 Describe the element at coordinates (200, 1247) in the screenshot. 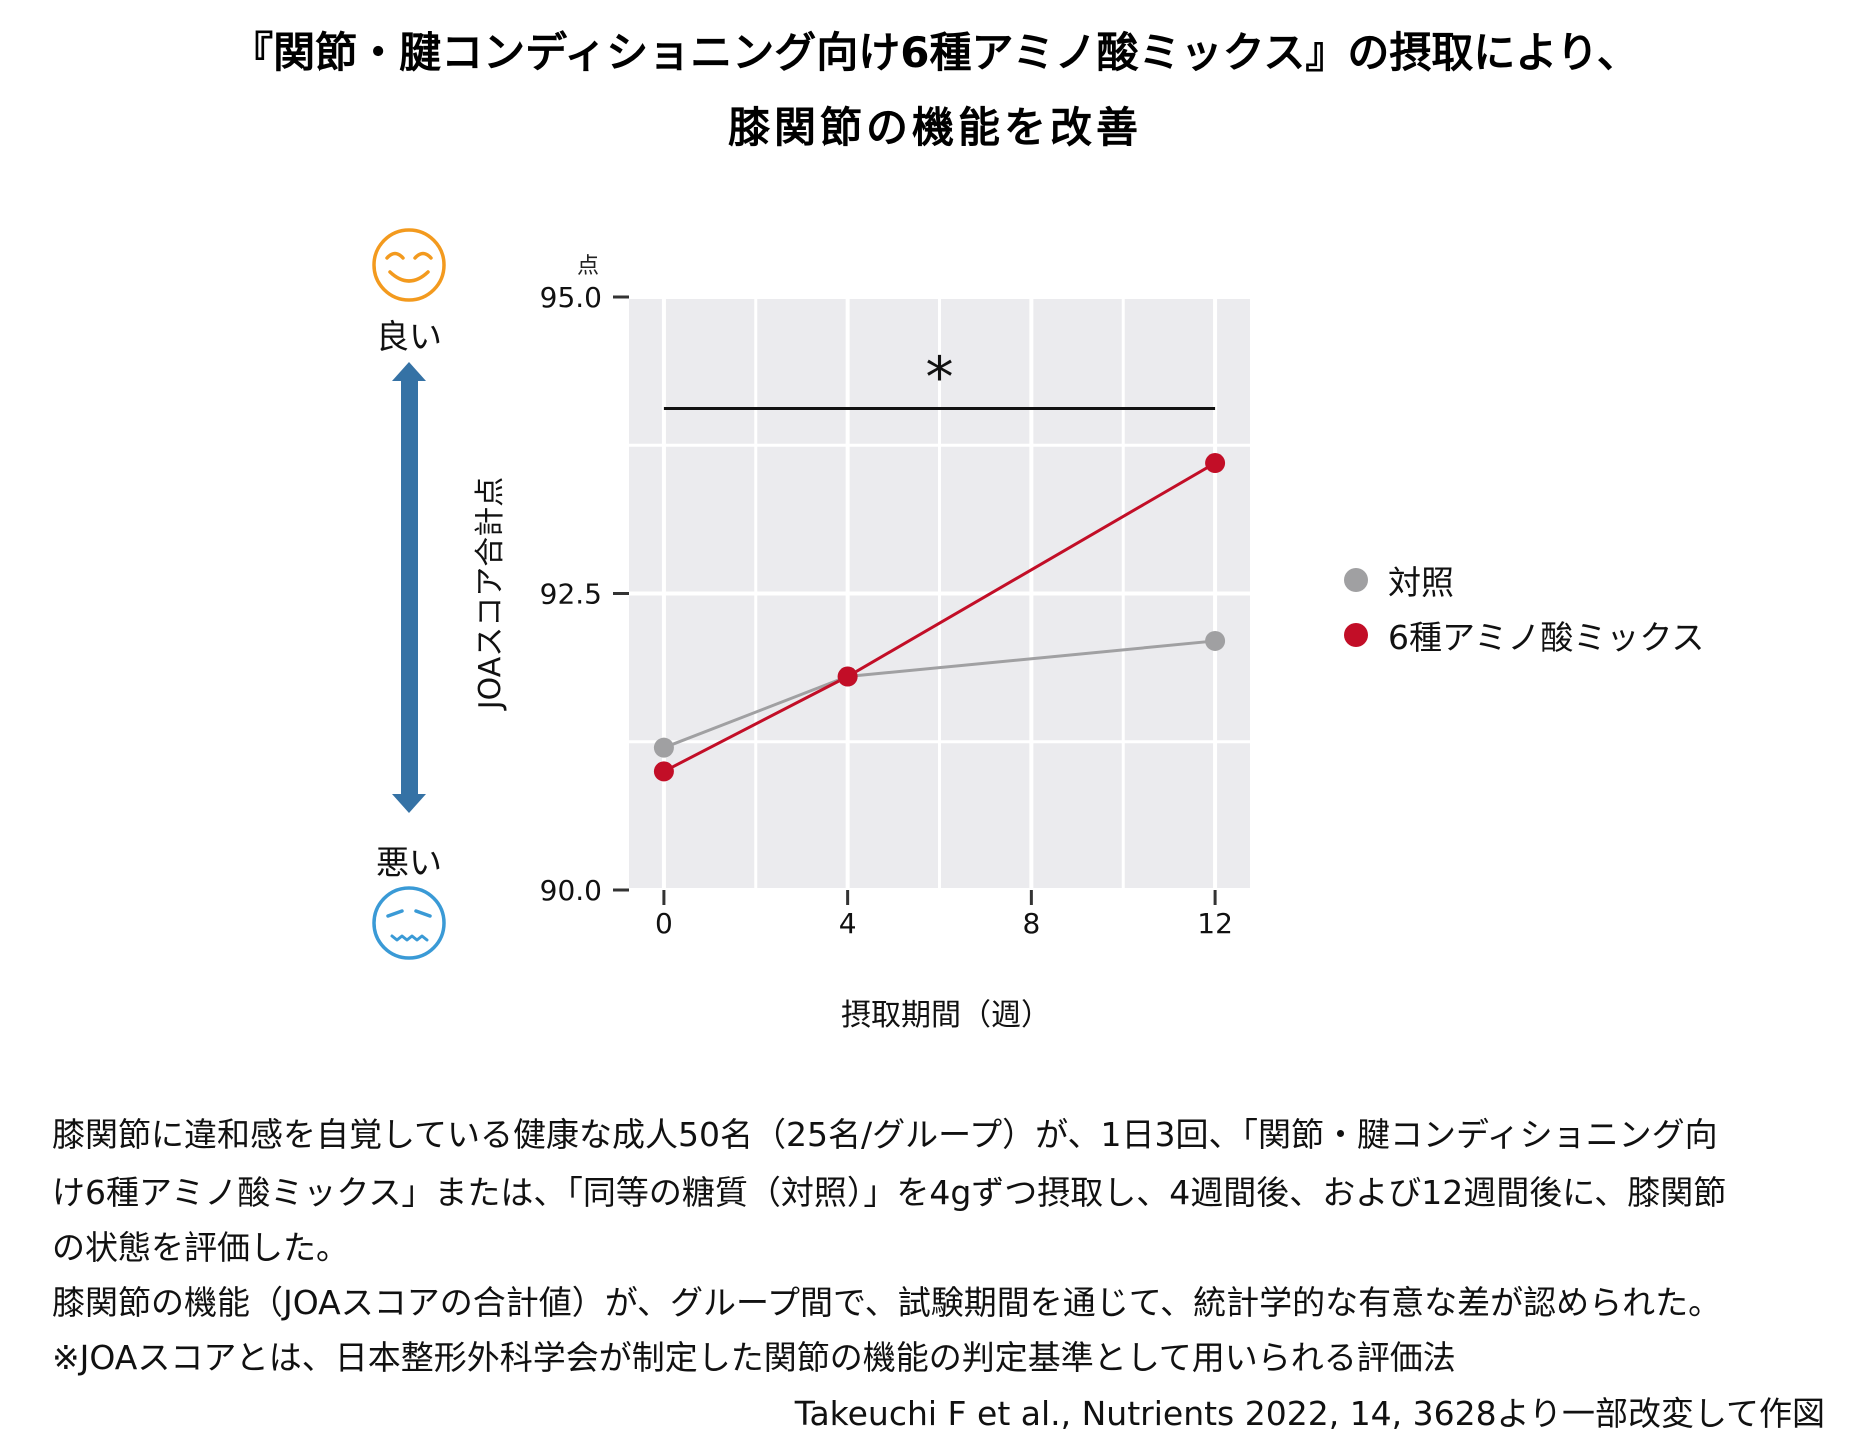

I see `description-line-3: の状態を評価した。` at that location.